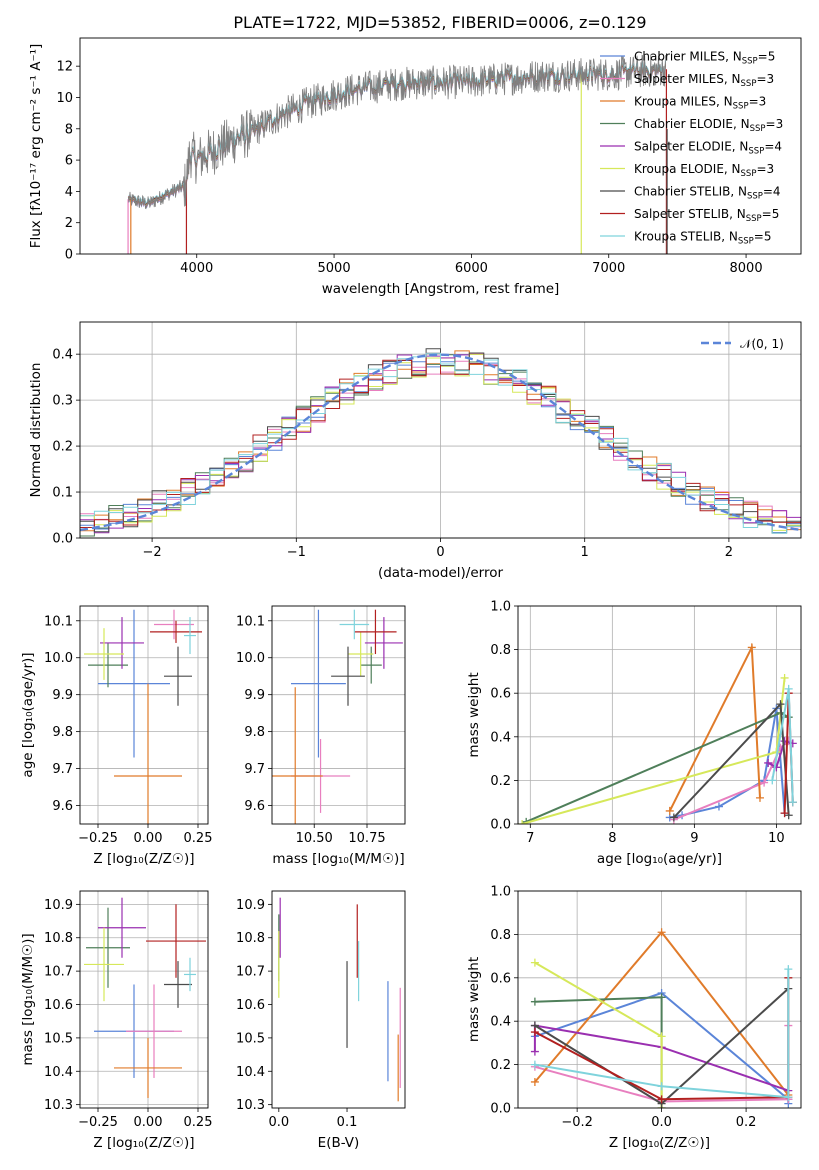 This screenshot has width=819, height=1170. What do you see at coordinates (58, 1038) in the screenshot?
I see `y-tick-label: 10.5` at bounding box center [58, 1038].